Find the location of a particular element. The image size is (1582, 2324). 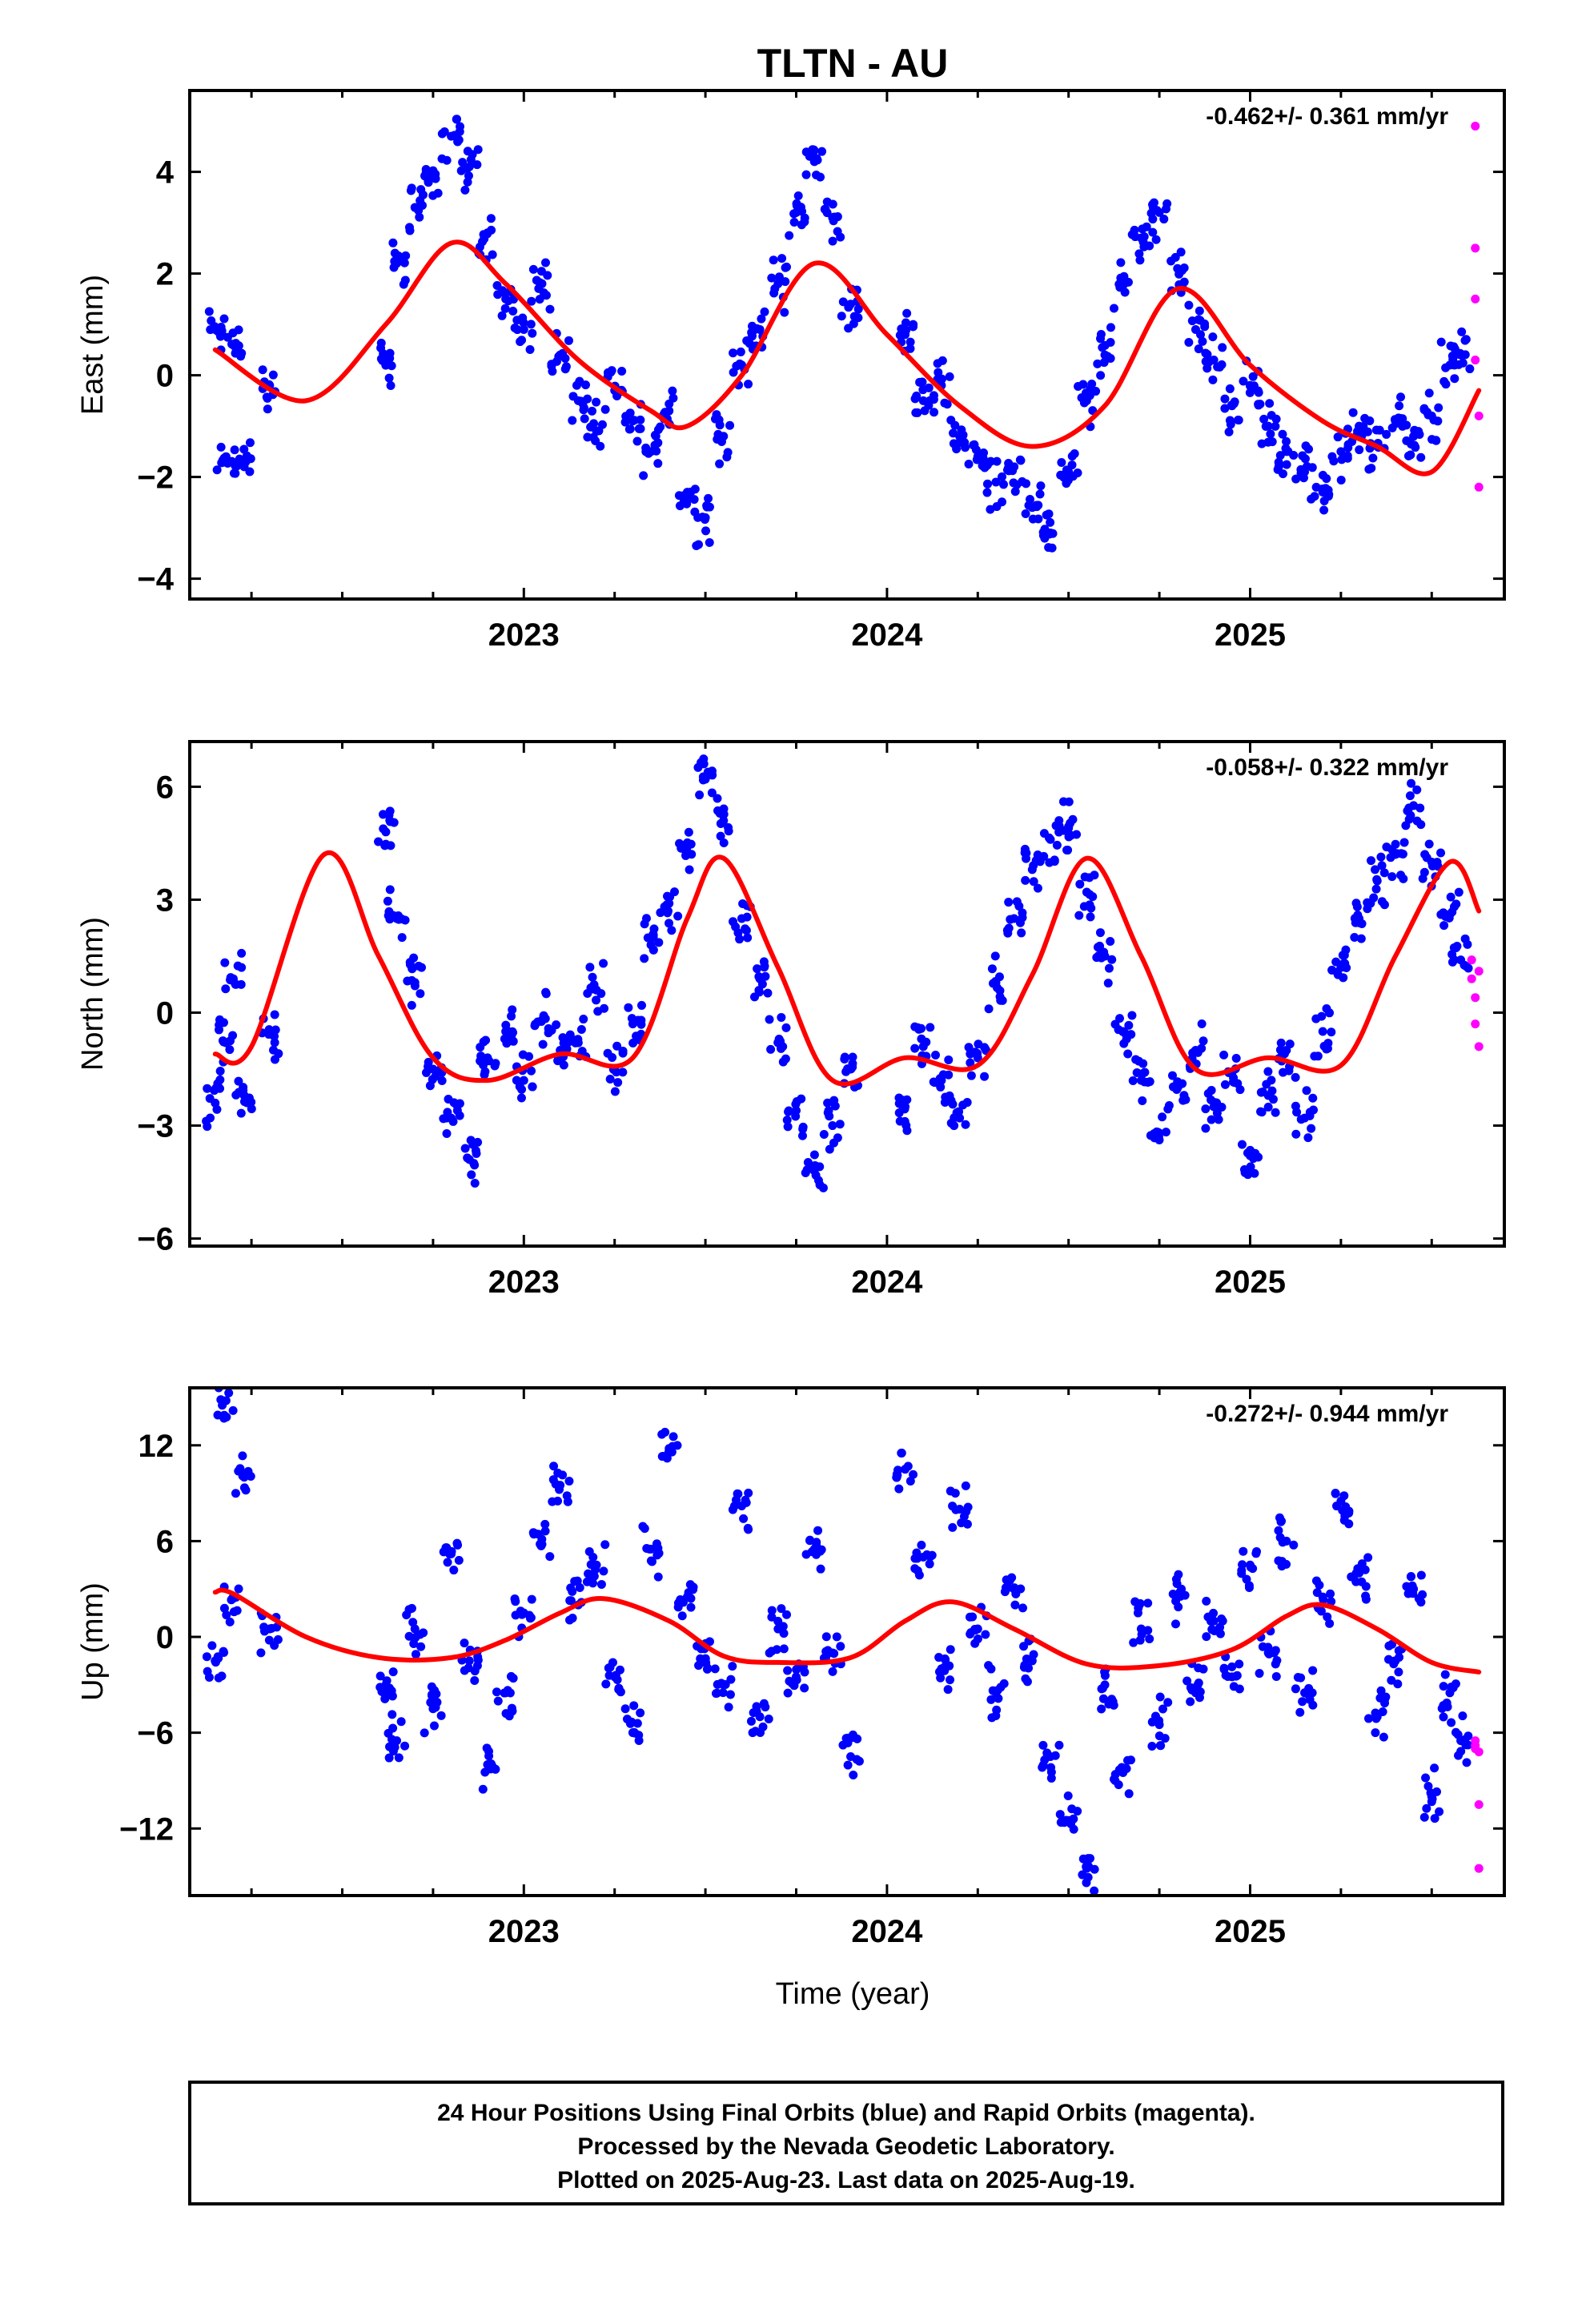

up-model-curve is located at coordinates (847, 1631).